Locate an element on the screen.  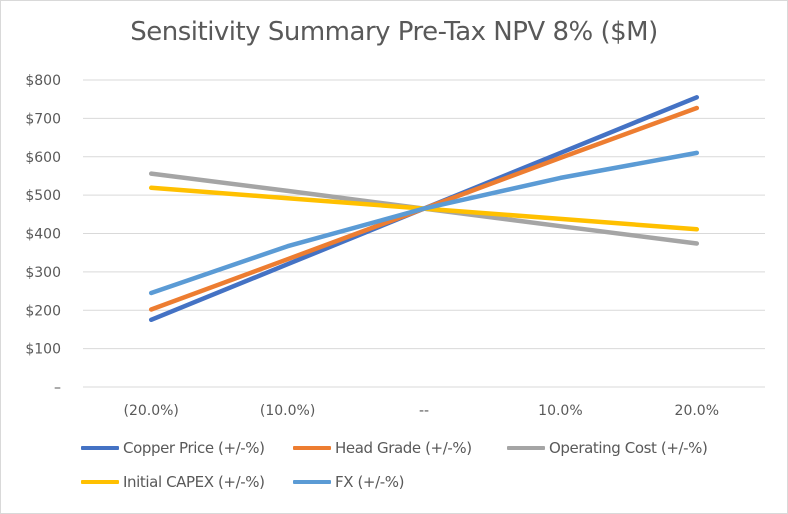
chart-title: Sensitivity Summary Pre-Tax NPV 8% ($M) is located at coordinates (394, 32).